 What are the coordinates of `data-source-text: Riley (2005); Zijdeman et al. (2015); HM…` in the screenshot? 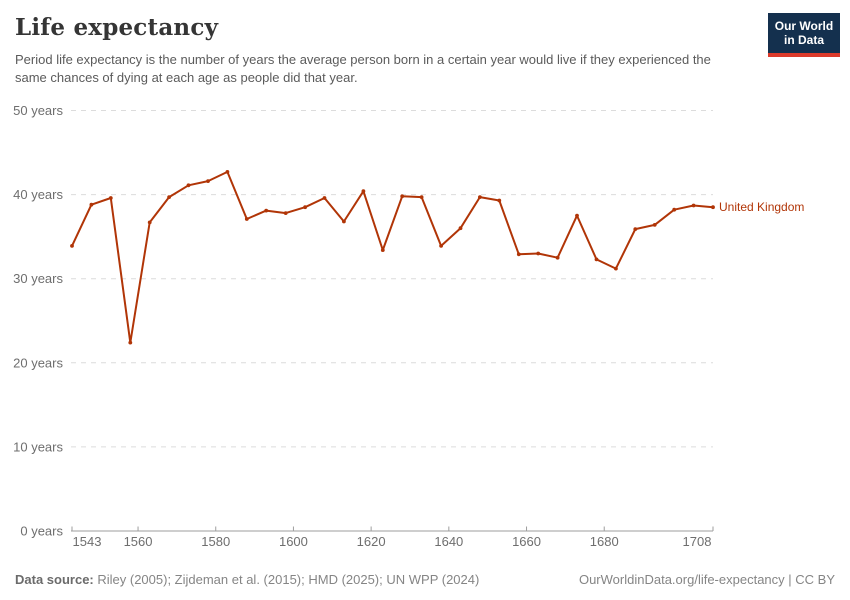 It's located at (286, 579).